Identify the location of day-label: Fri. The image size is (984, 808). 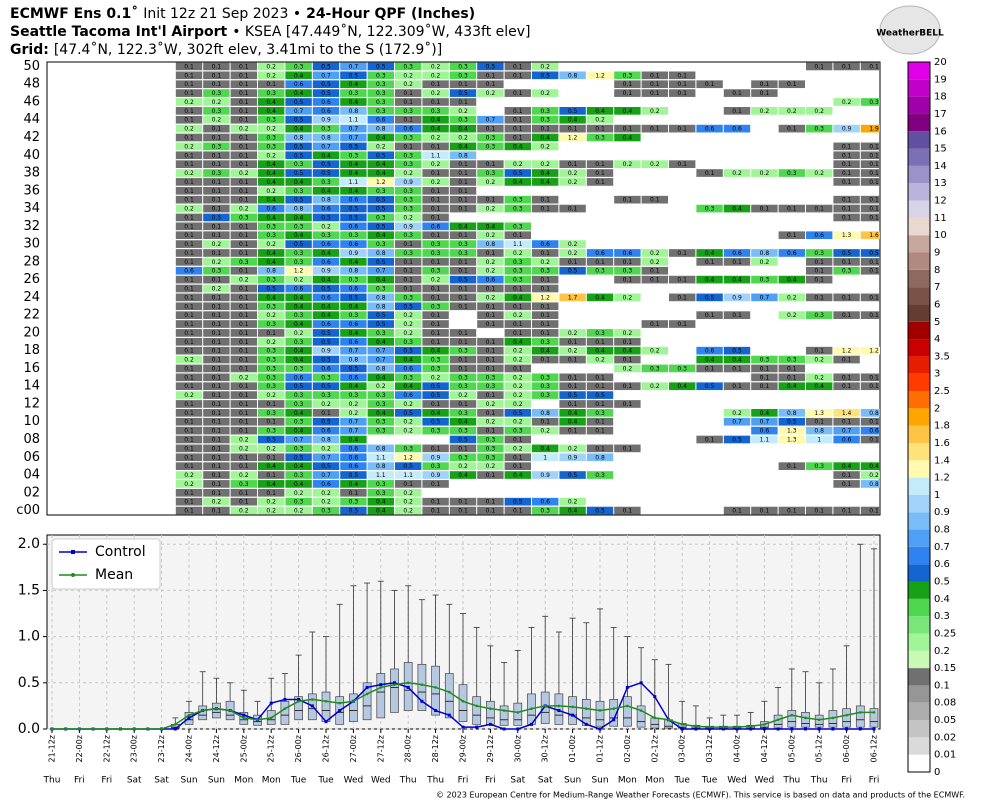
(490, 781).